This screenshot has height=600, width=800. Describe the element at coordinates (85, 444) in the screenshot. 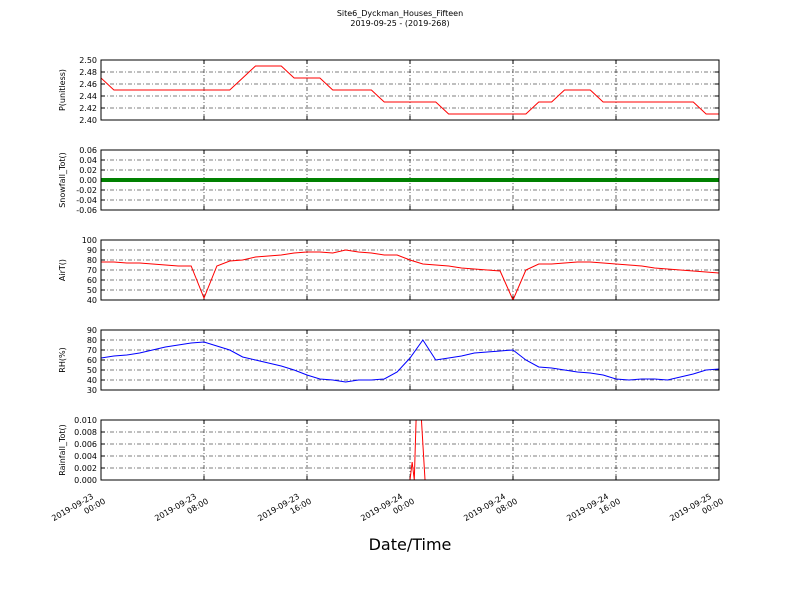

I see `y-tick-label: 0.006` at that location.